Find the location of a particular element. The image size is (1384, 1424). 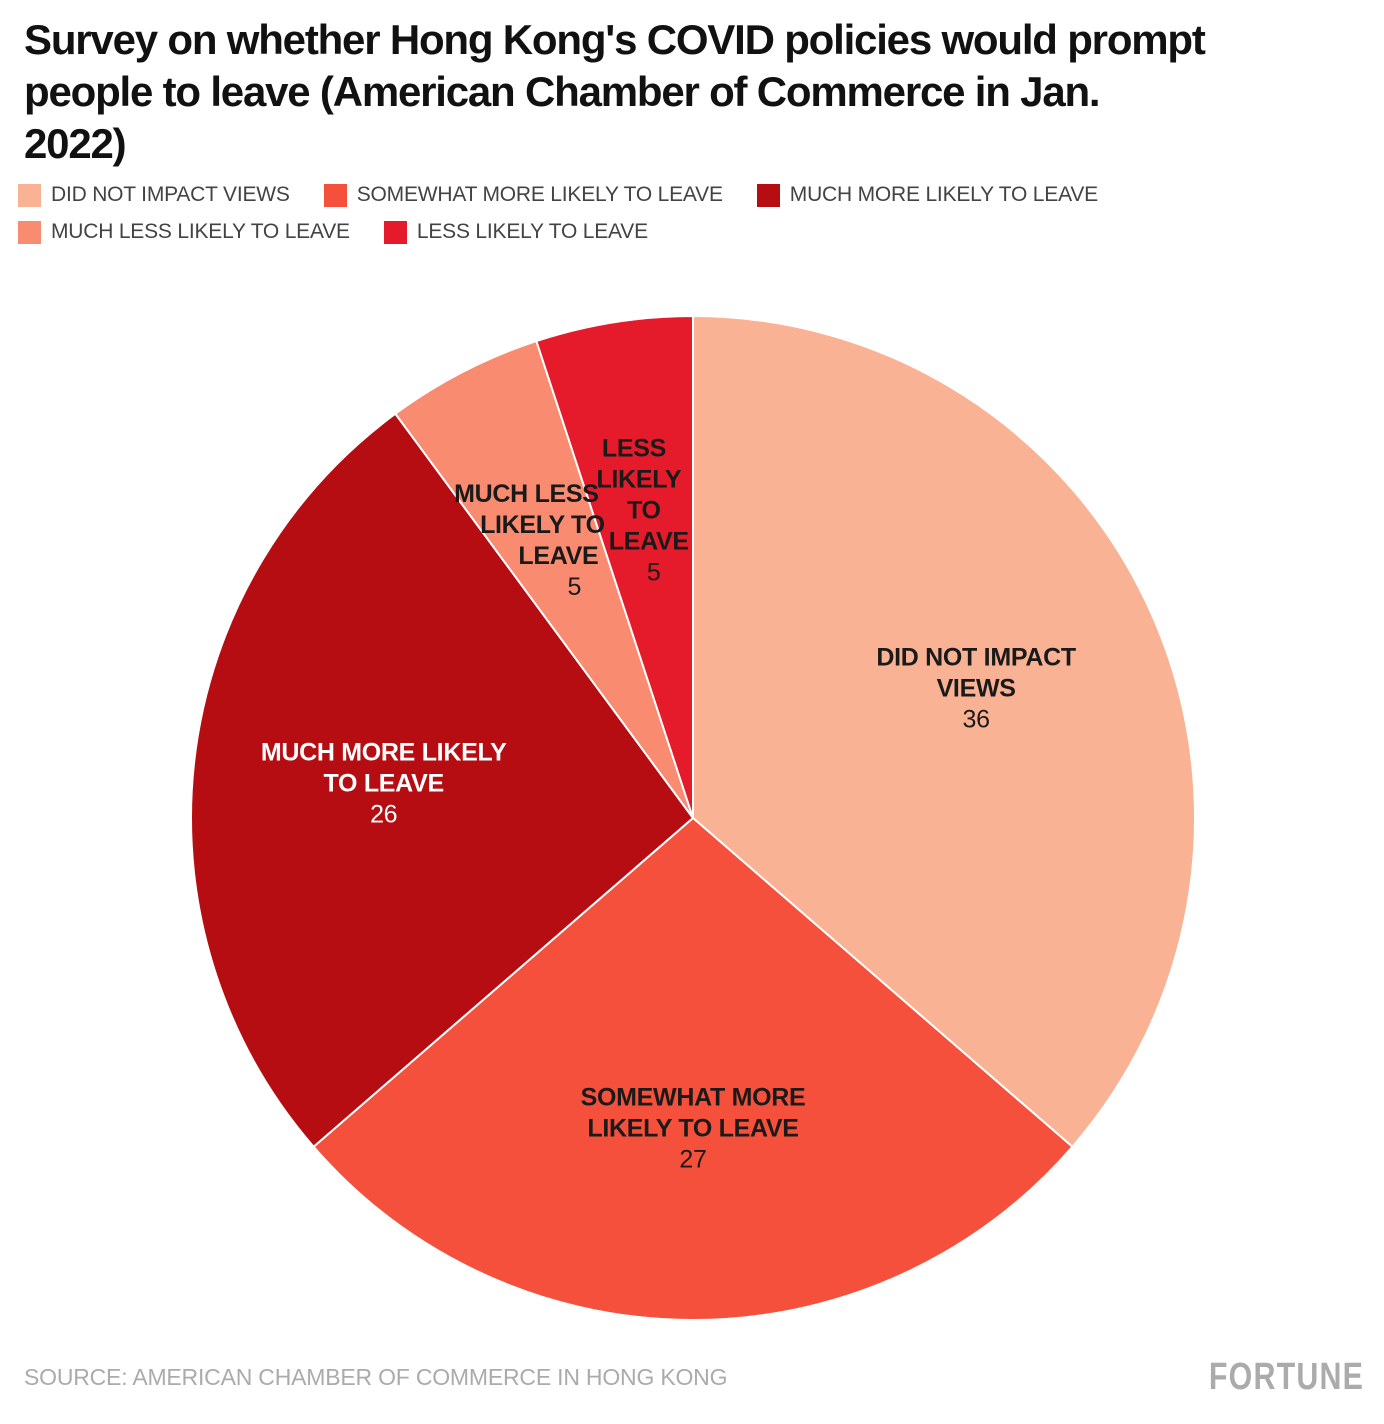

legend-item-did-not-impact-views: DID NOT IMPACT VIEWS is located at coordinates (154, 195).